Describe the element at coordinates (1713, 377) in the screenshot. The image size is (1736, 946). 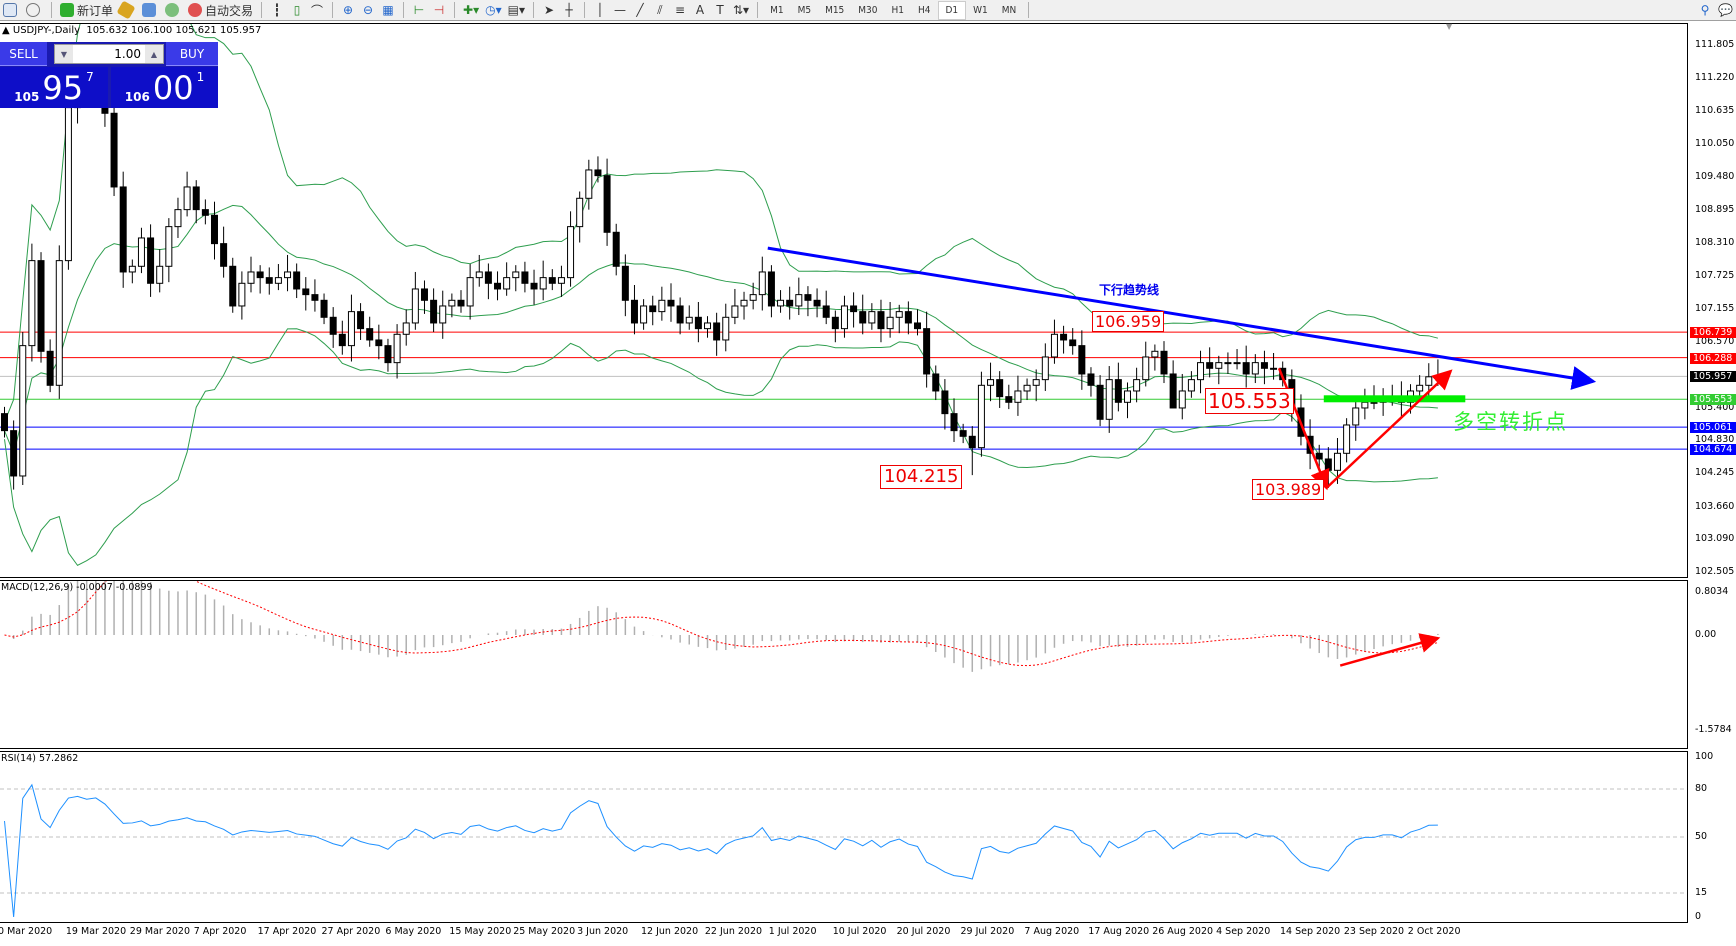
I see `price-line-badge: 105.957` at that location.